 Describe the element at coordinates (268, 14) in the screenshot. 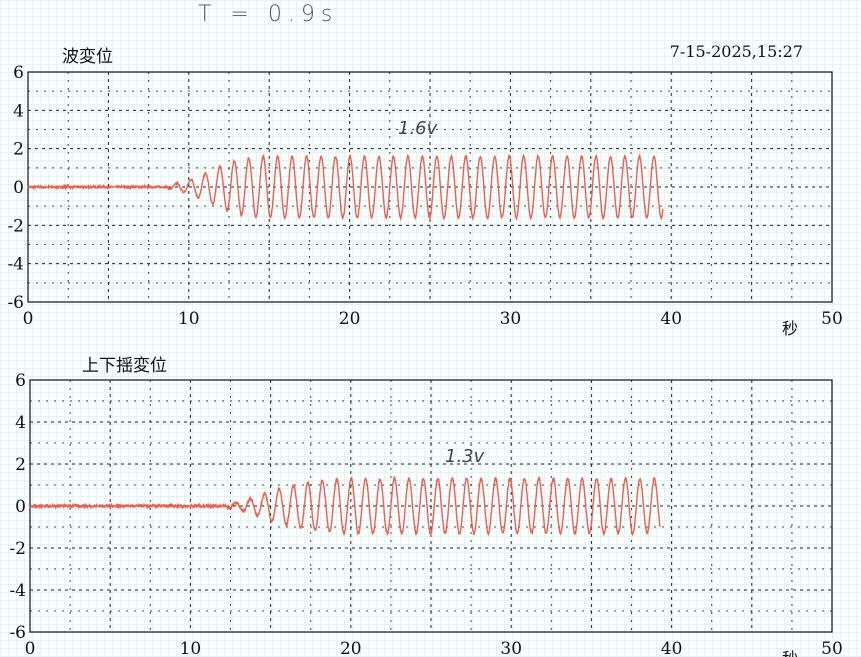

I see `handwritten-period-note: T = 0.9s` at that location.